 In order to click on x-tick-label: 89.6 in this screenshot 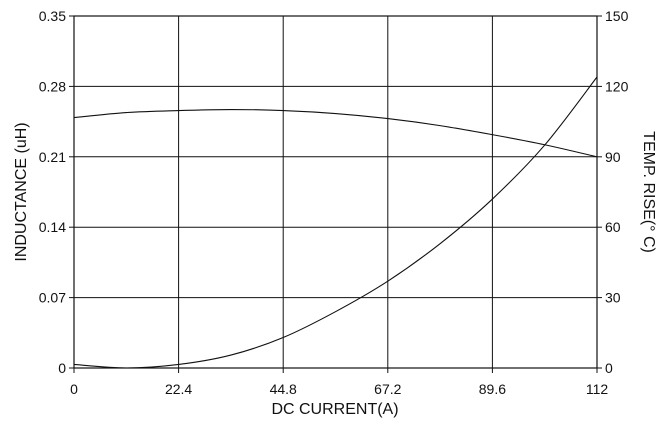, I will do `click(492, 389)`.